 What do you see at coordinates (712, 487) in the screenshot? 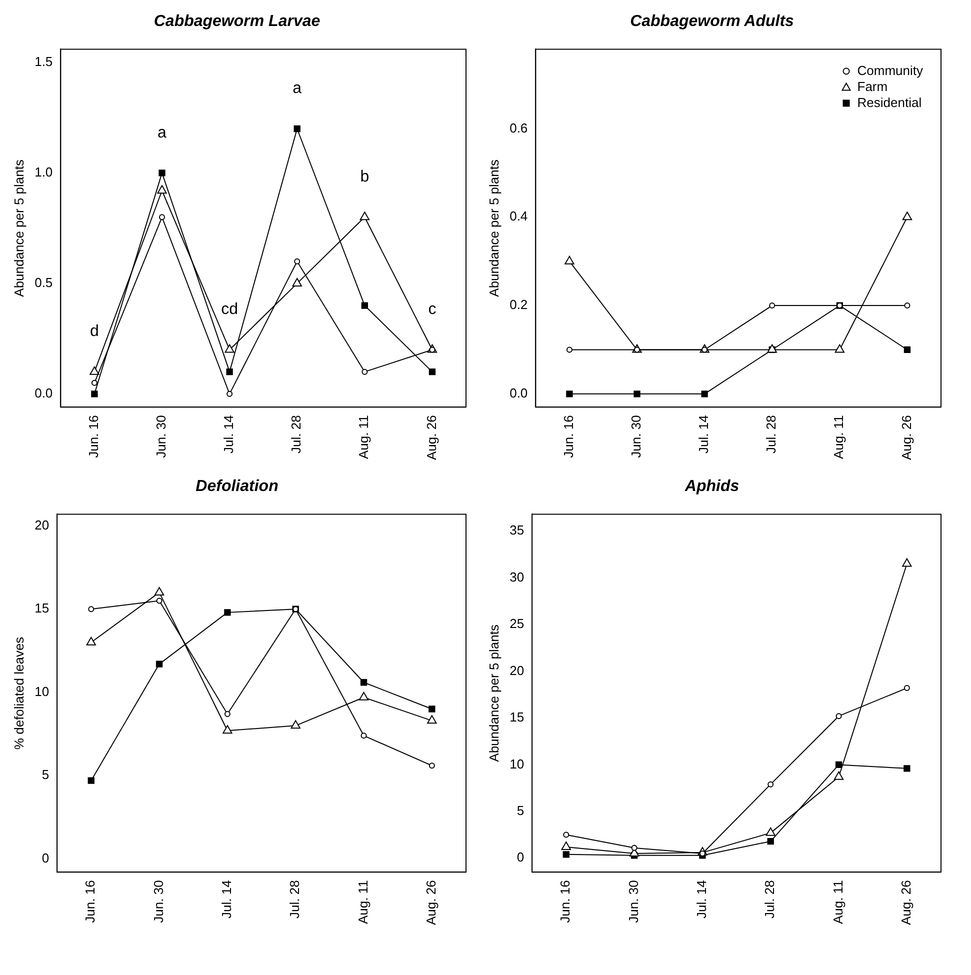
I see `chart-title: Aphids` at bounding box center [712, 487].